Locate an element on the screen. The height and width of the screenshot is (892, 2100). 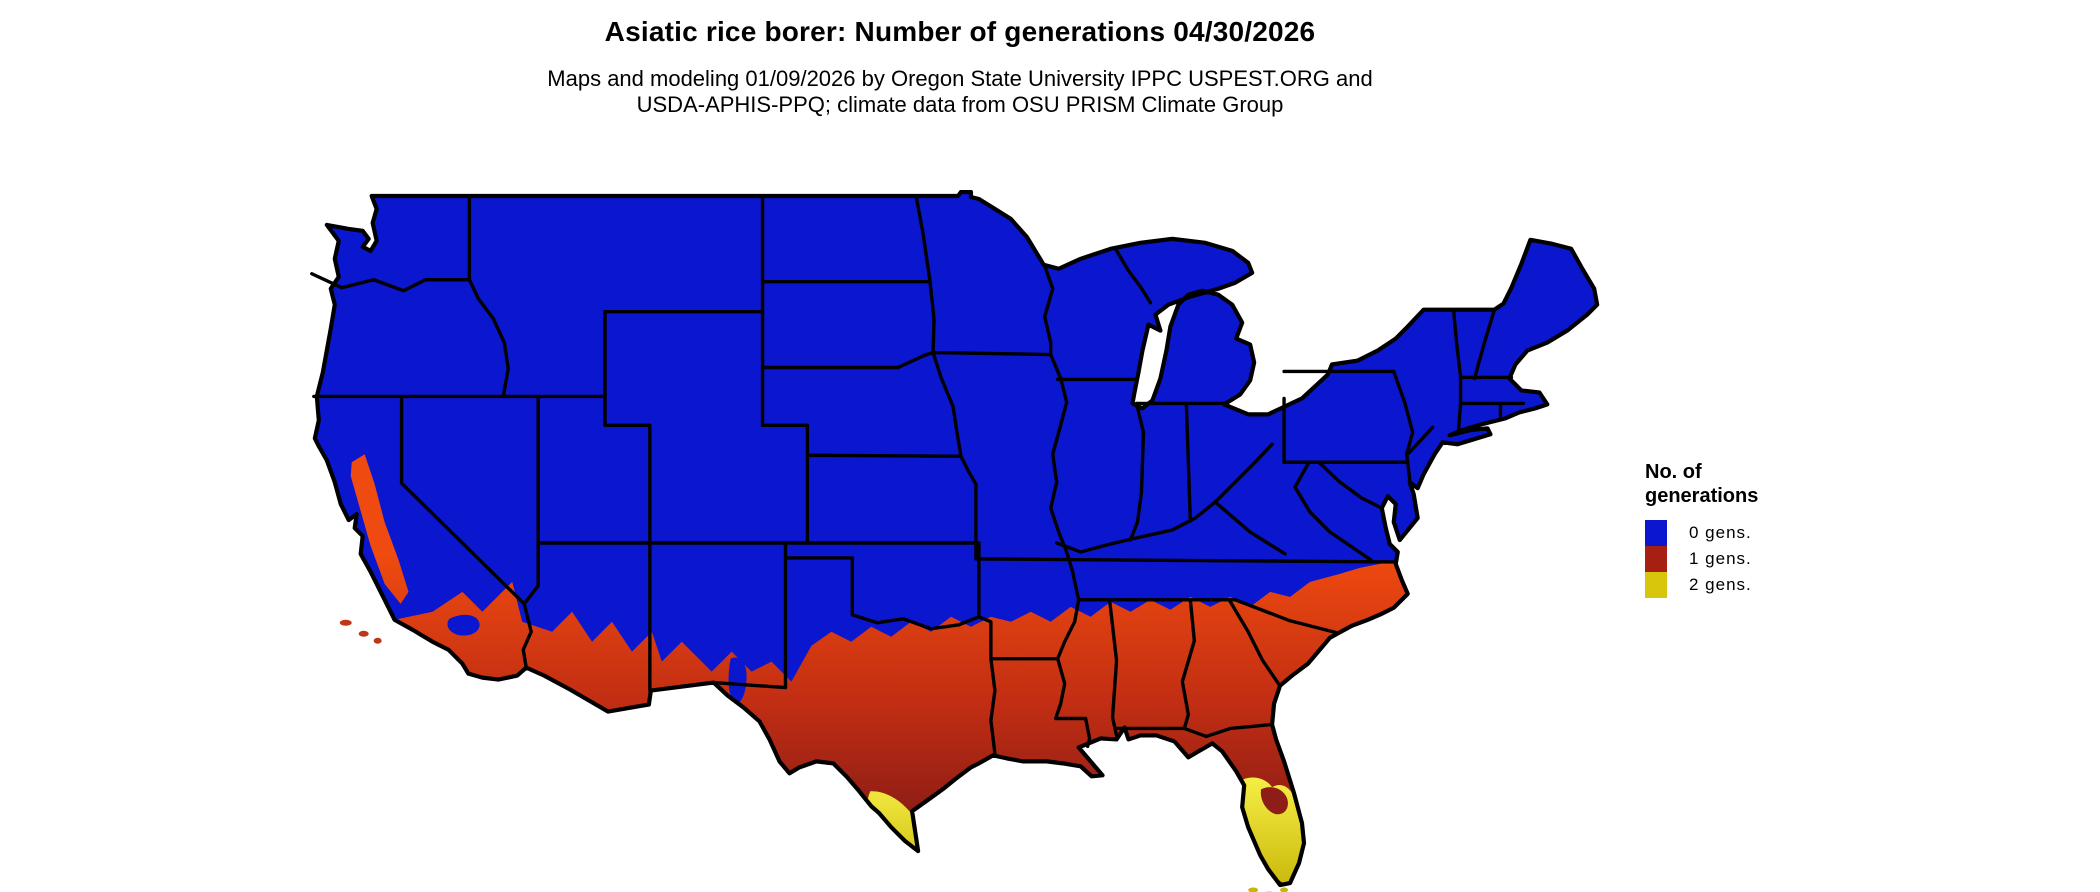
legend-title-line-1: No. of is located at coordinates (1673, 472).